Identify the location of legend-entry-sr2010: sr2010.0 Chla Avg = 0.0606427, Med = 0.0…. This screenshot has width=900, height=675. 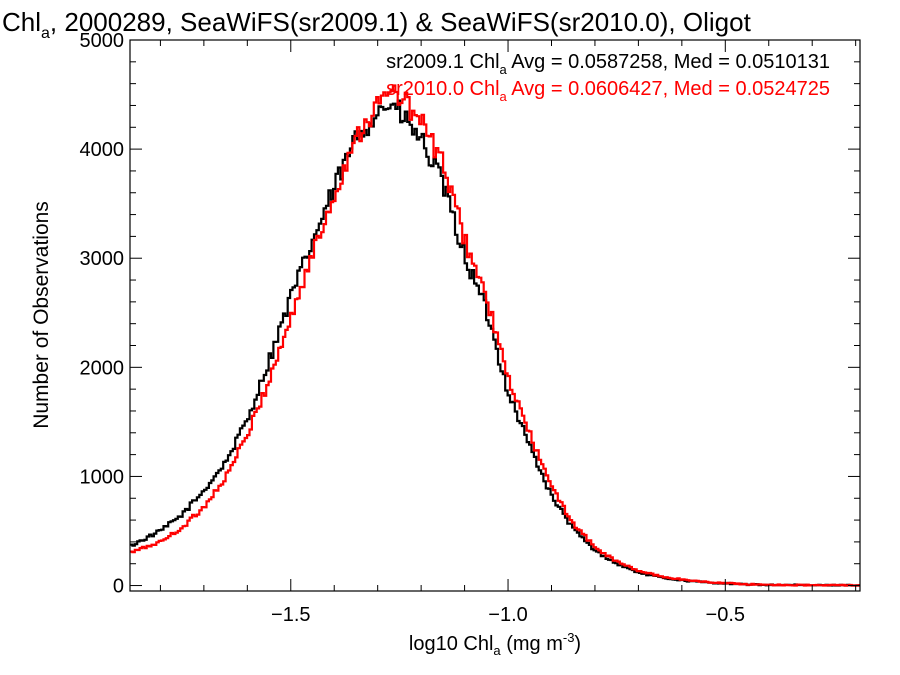
(608, 91).